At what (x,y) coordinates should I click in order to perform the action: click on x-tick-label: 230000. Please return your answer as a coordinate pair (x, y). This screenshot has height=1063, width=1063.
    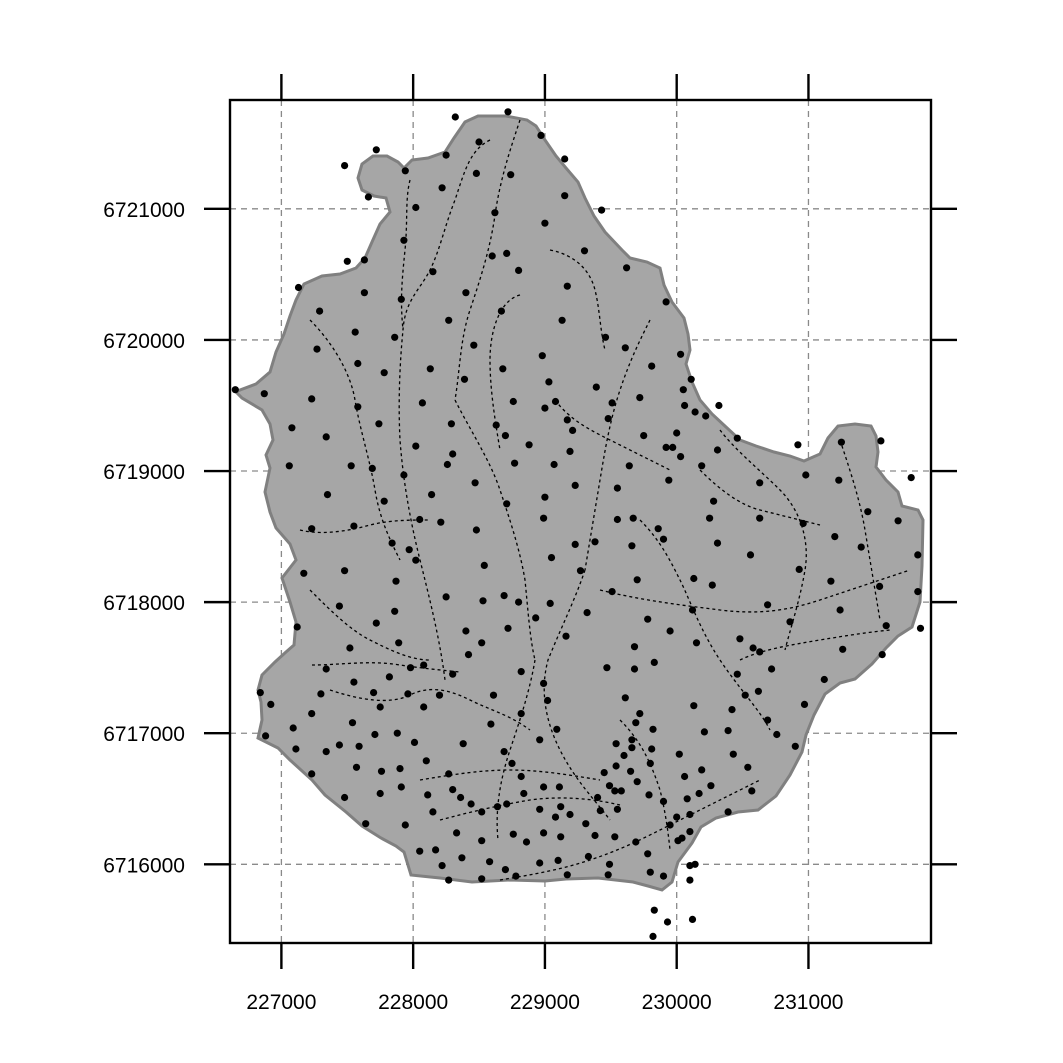
    Looking at the image, I should click on (677, 1002).